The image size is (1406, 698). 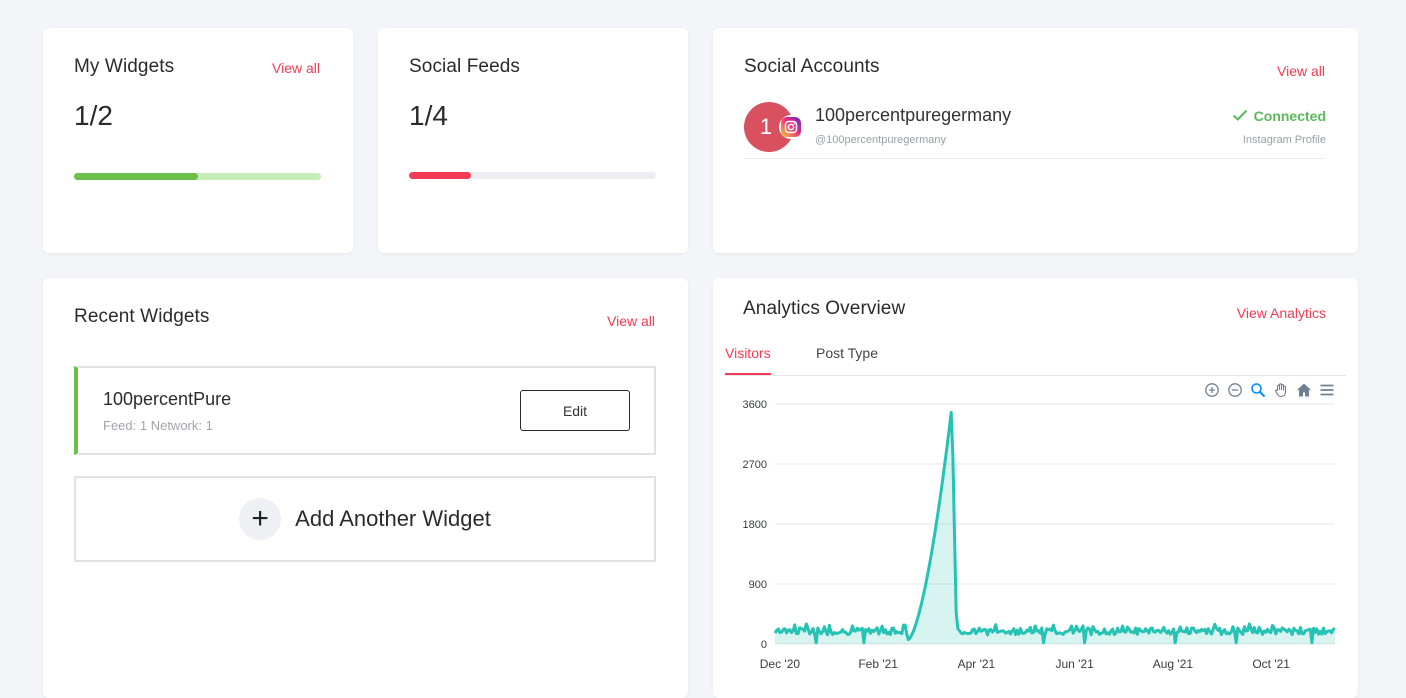 I want to click on my-widgets-progress-fill, so click(x=136, y=176).